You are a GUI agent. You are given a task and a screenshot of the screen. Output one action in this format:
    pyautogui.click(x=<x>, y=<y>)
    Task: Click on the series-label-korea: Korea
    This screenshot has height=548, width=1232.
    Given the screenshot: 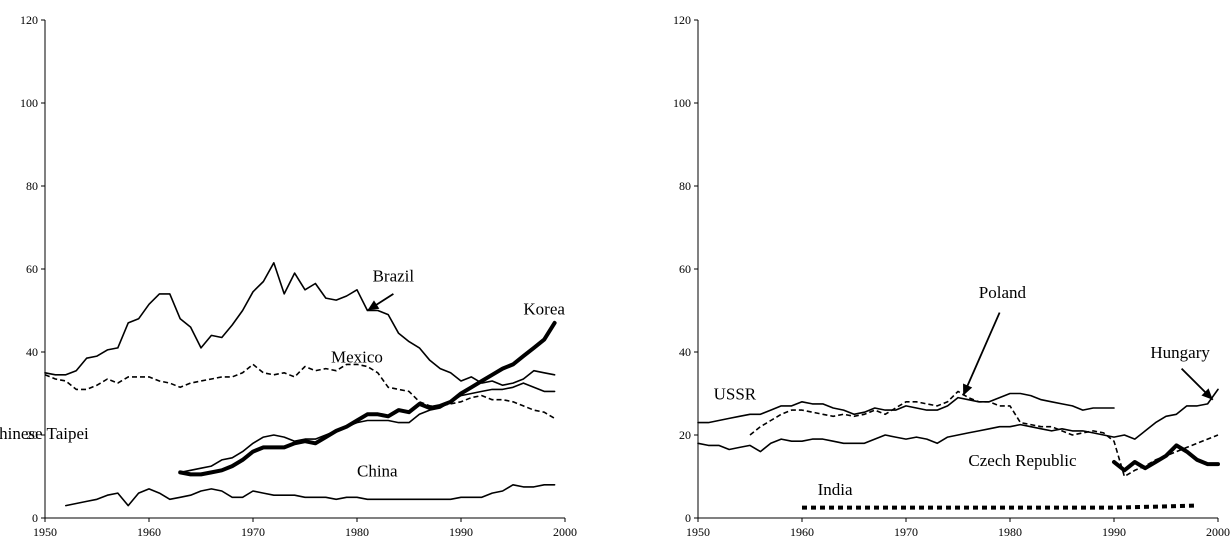 What is the action you would take?
    pyautogui.click(x=544, y=309)
    